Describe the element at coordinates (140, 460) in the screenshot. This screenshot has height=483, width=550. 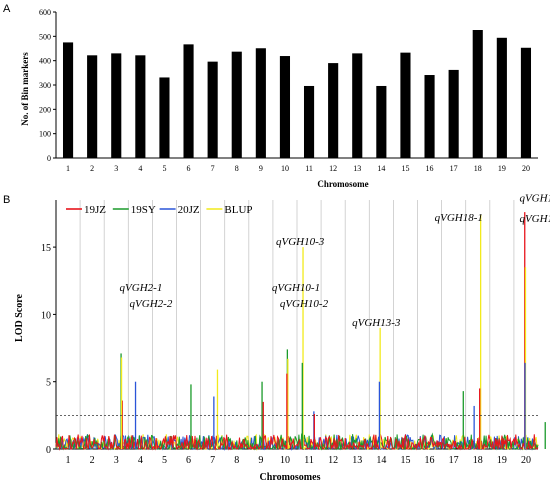
I see `lod-x-tick-label: 4` at that location.